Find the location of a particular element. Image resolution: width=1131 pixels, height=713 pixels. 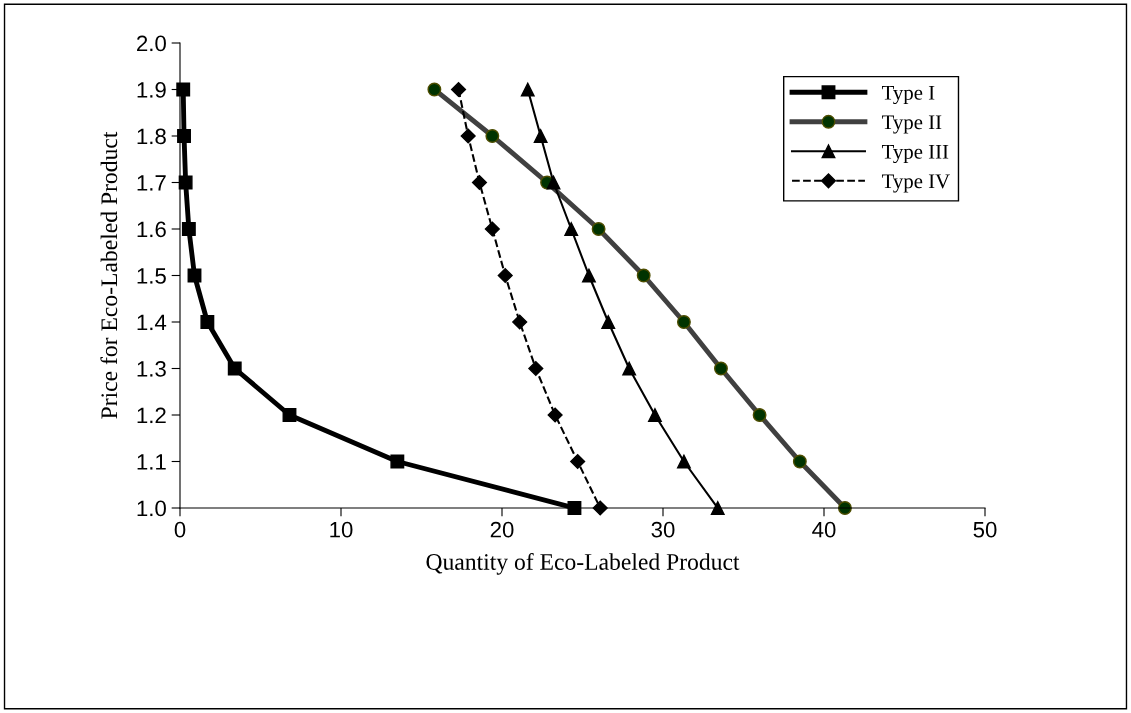

y-tick-label: 1.5 is located at coordinates (151, 276).